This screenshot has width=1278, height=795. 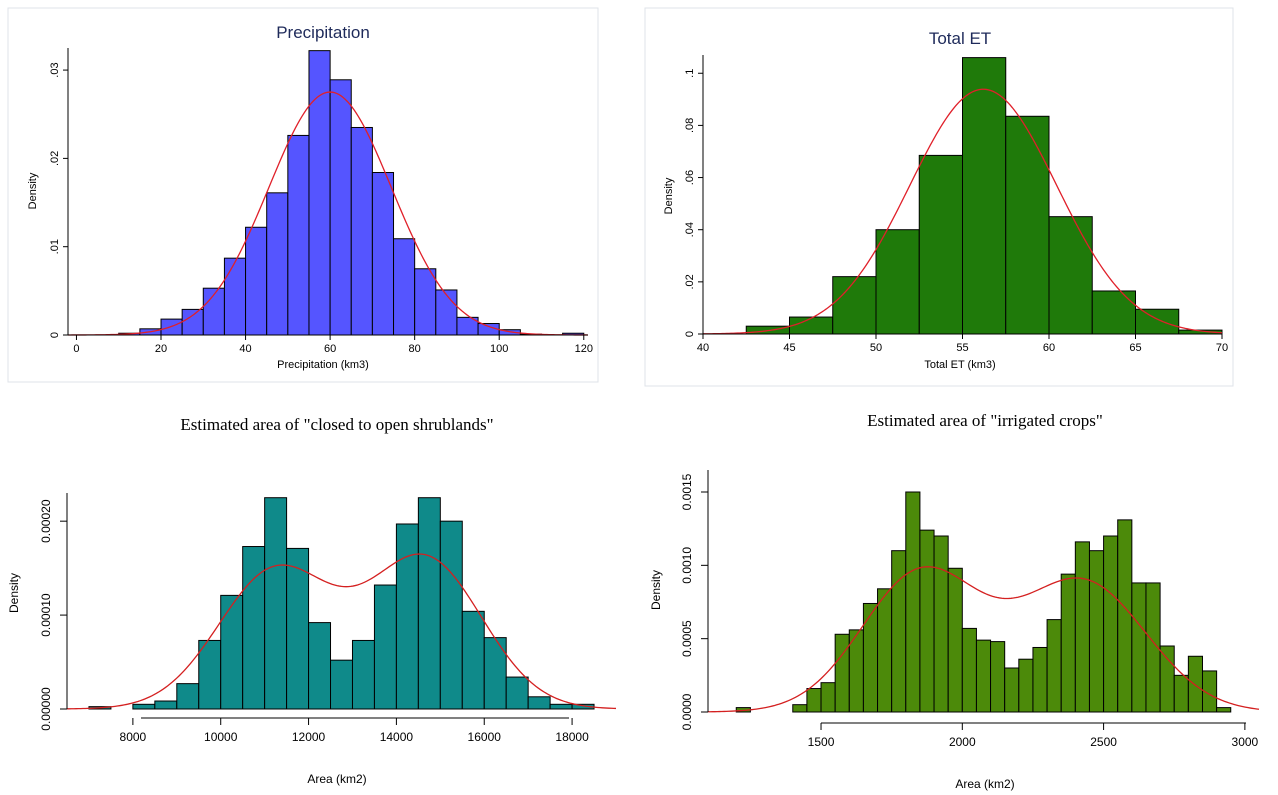 I want to click on total-et-x-ticks: 40 45 50 55 60 65 70, so click(x=962, y=344).